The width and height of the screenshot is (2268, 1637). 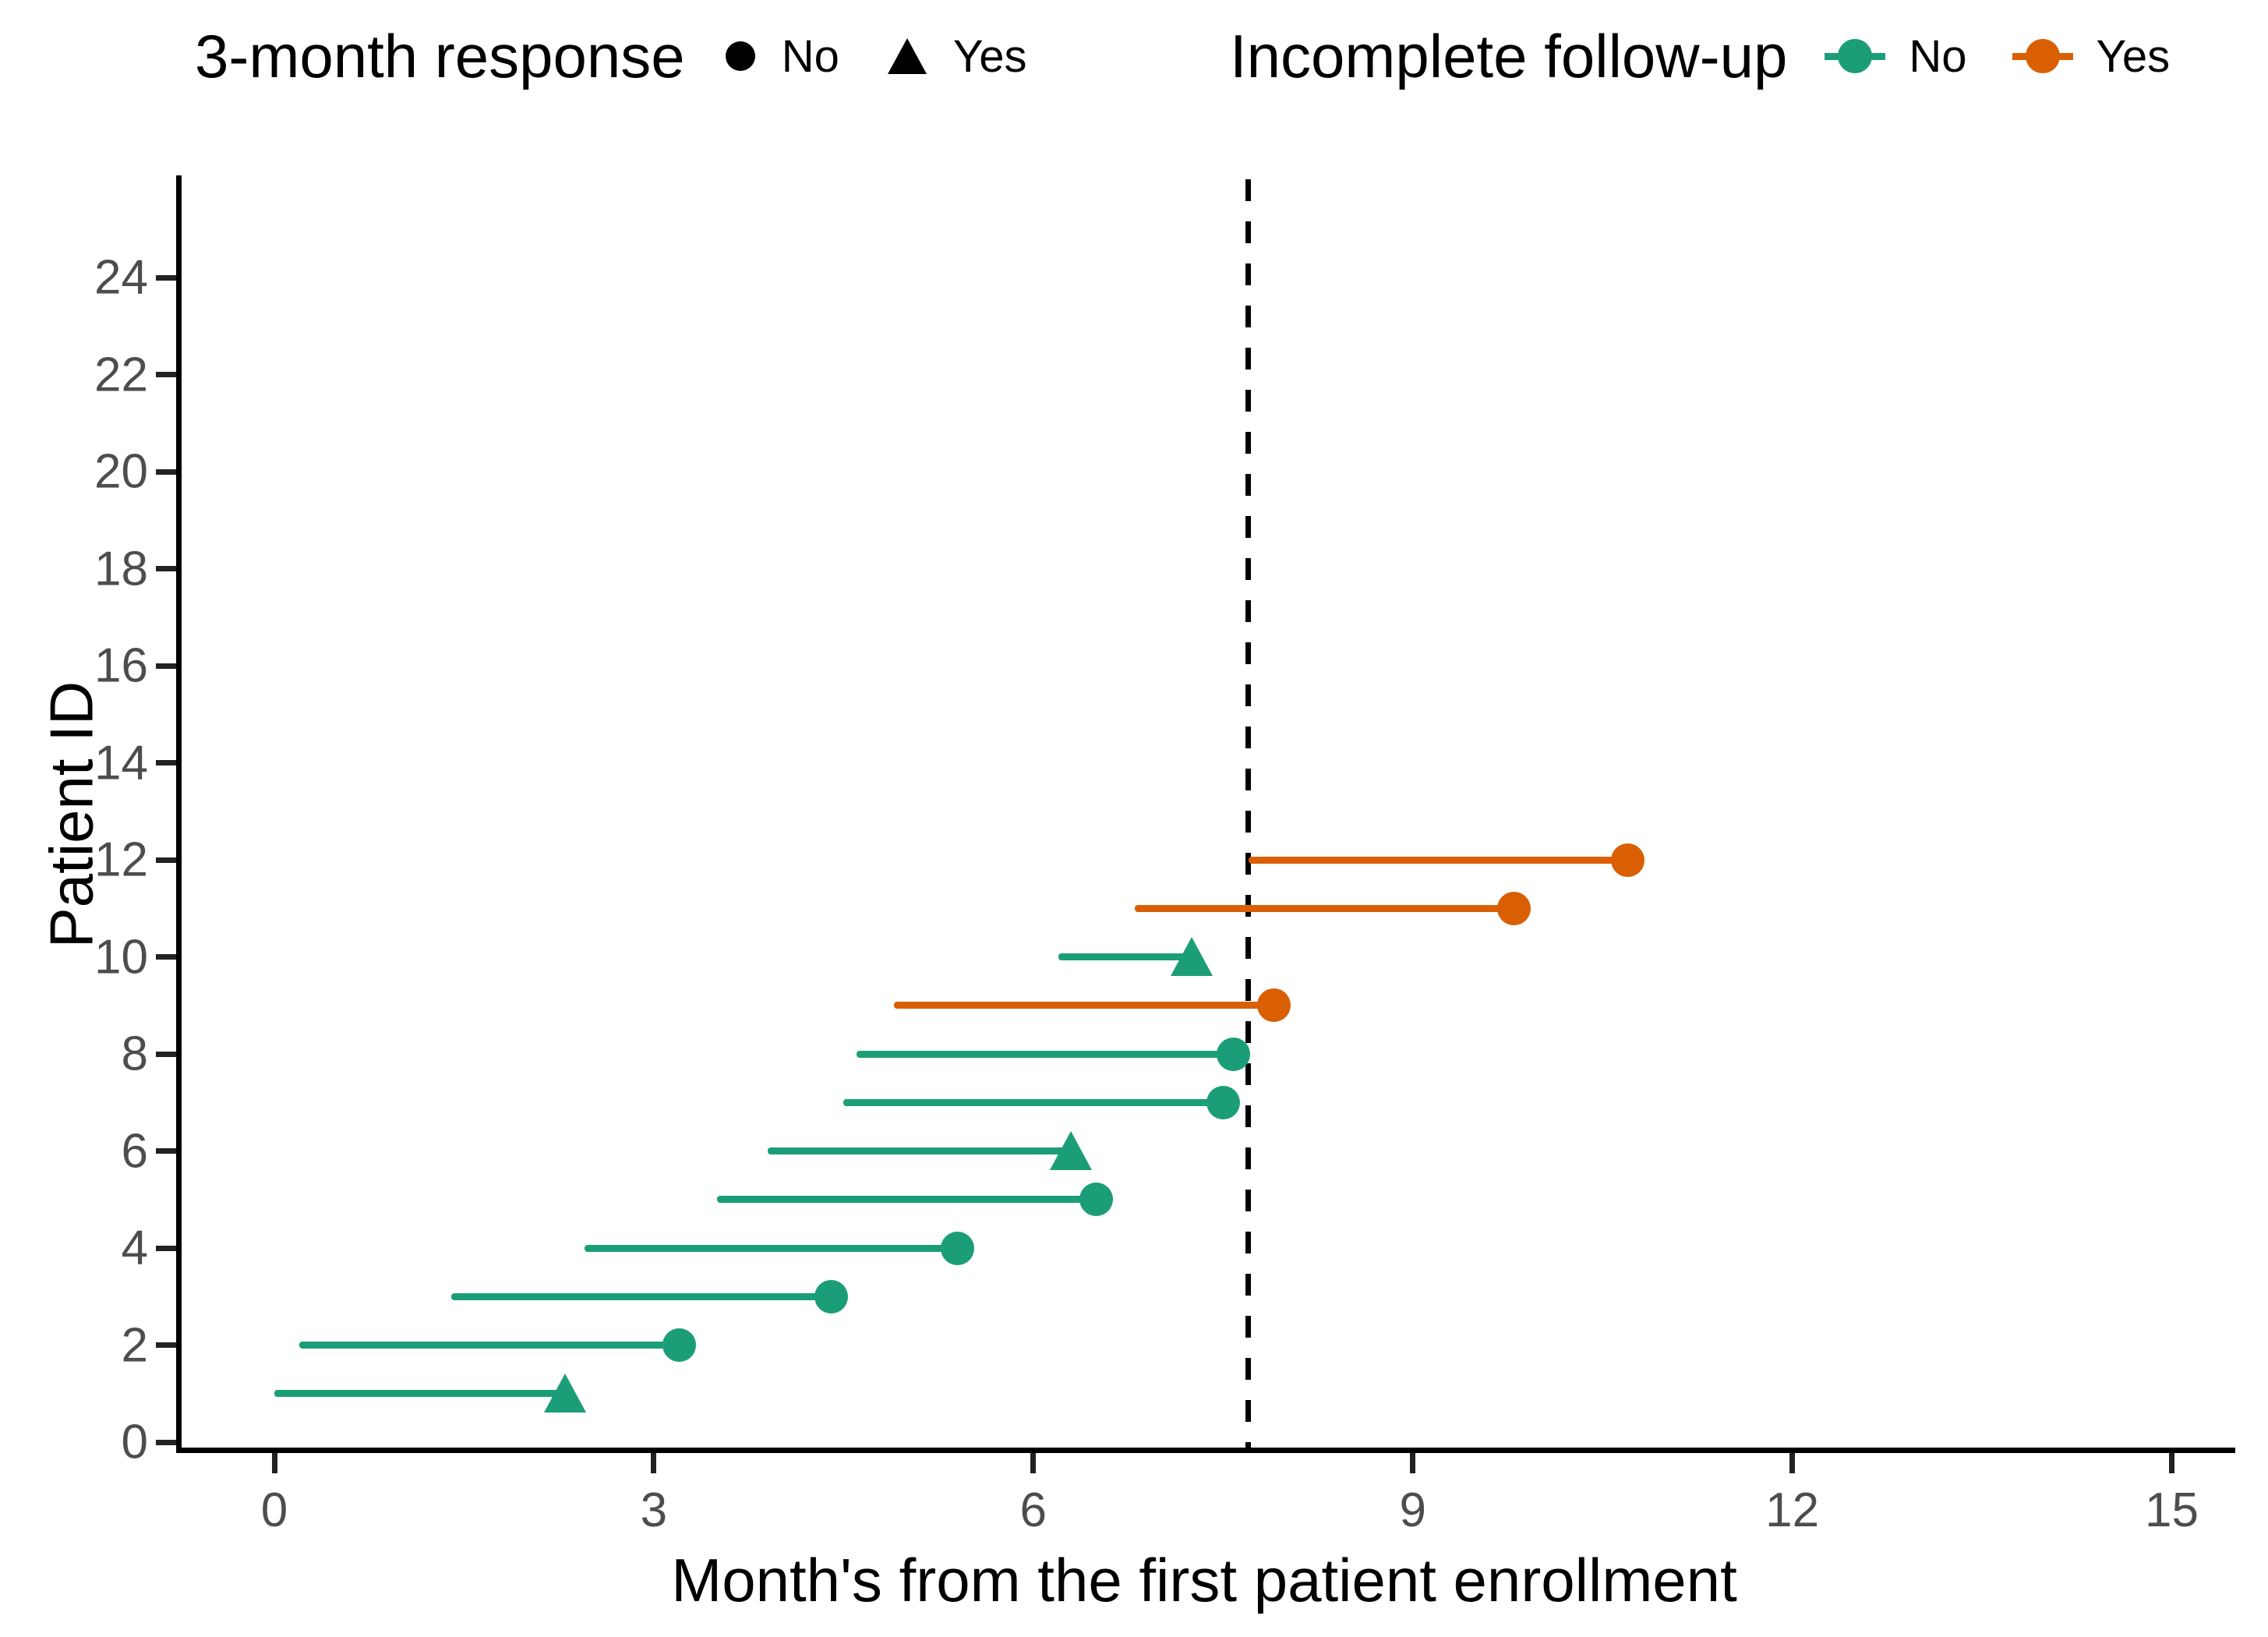 I want to click on patient-4-followup-line, so click(x=771, y=1248).